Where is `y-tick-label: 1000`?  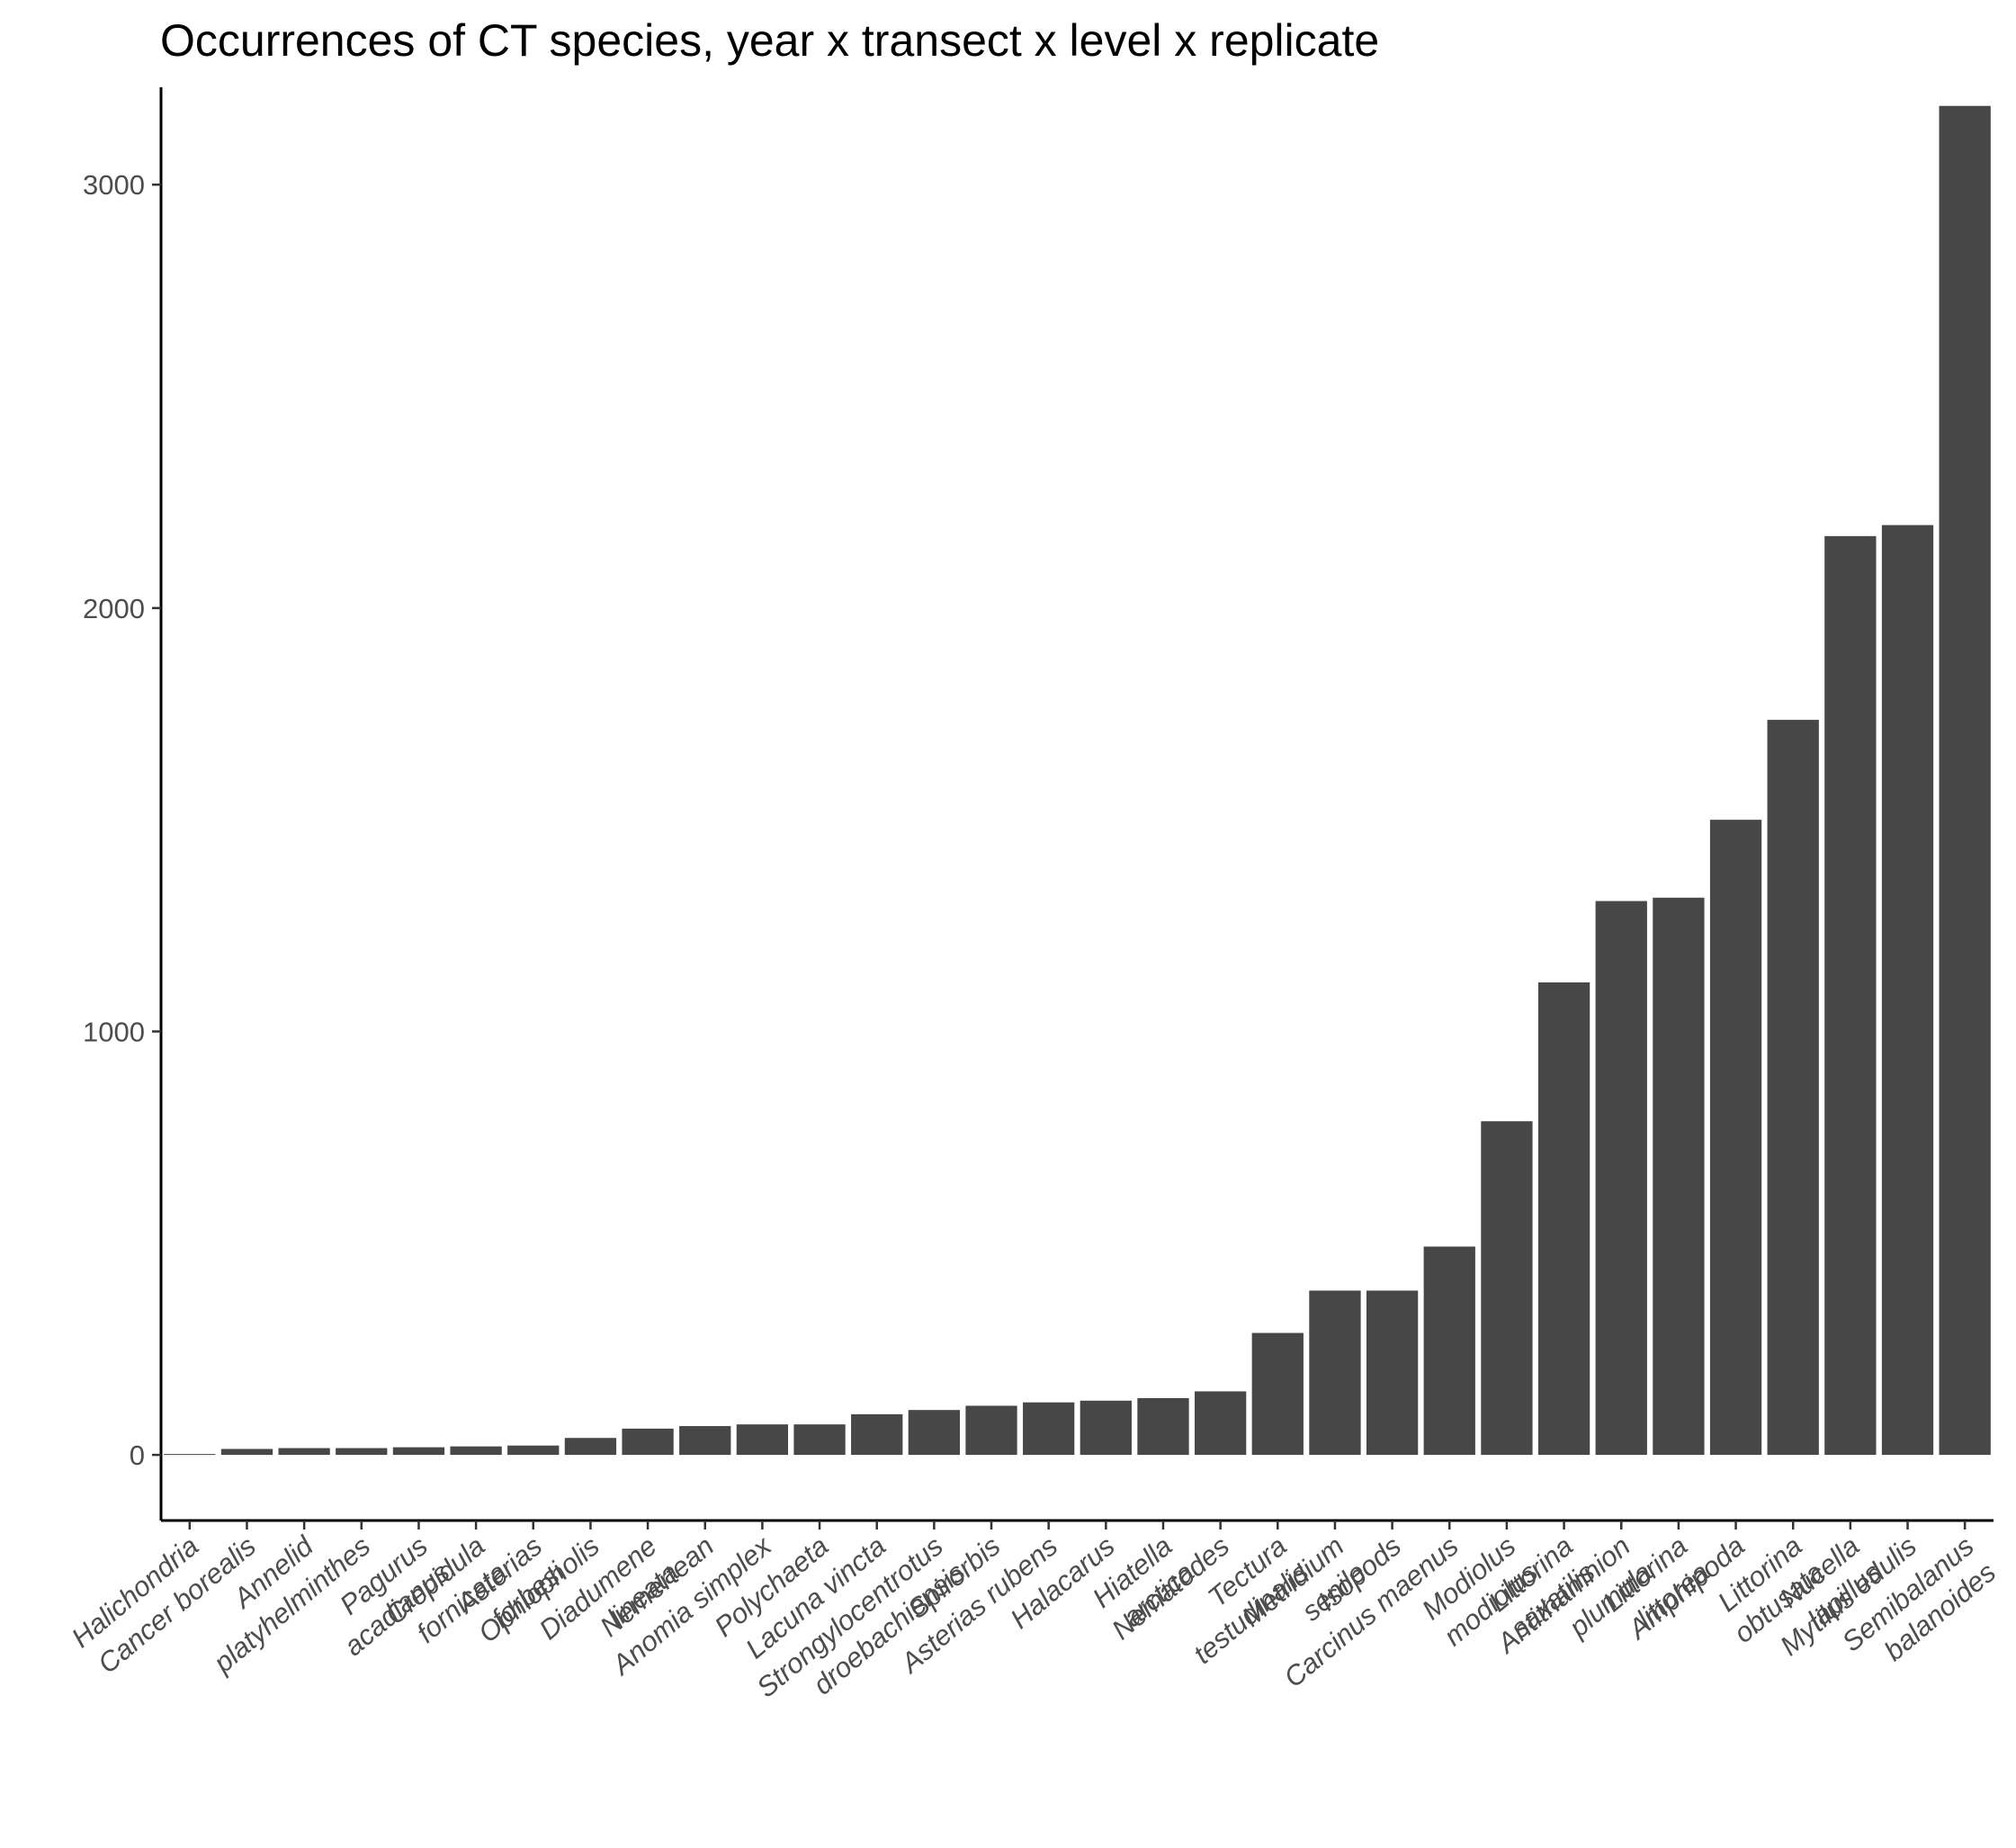
y-tick-label: 1000 is located at coordinates (114, 1031).